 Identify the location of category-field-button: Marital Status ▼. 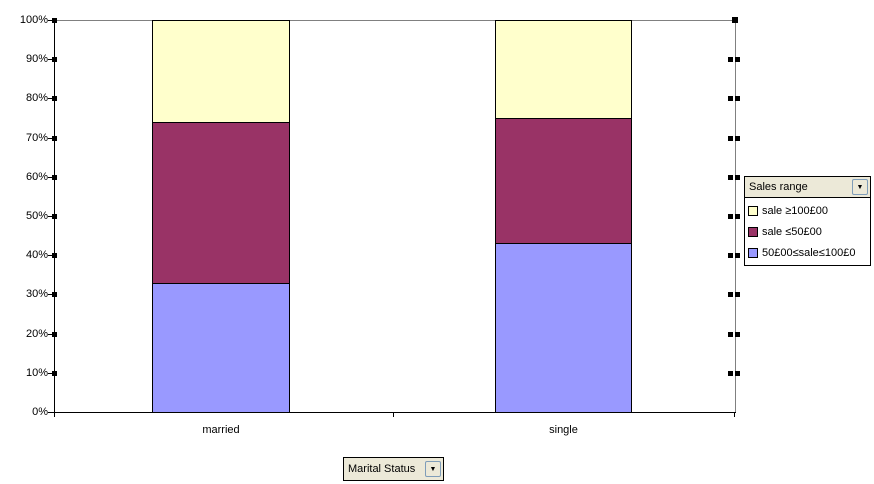
(393, 469).